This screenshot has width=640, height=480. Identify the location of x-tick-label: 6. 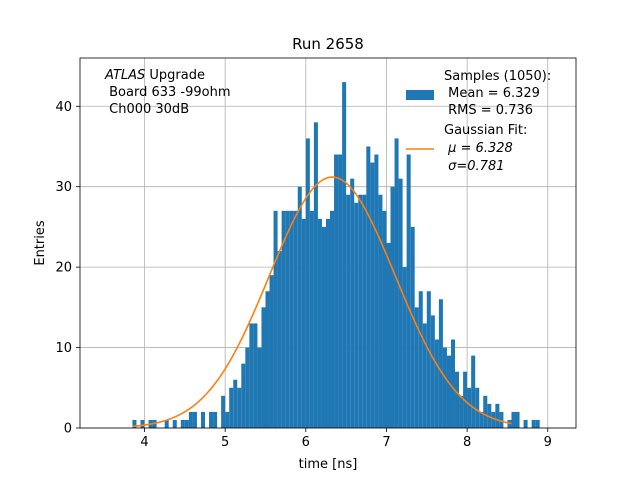
(306, 442).